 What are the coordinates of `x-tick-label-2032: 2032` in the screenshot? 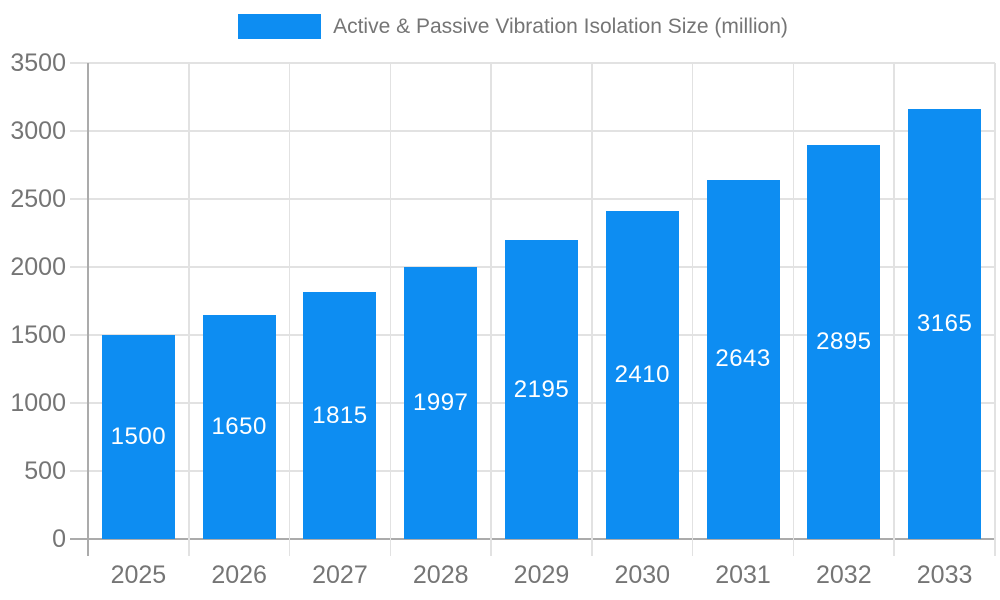 It's located at (844, 575).